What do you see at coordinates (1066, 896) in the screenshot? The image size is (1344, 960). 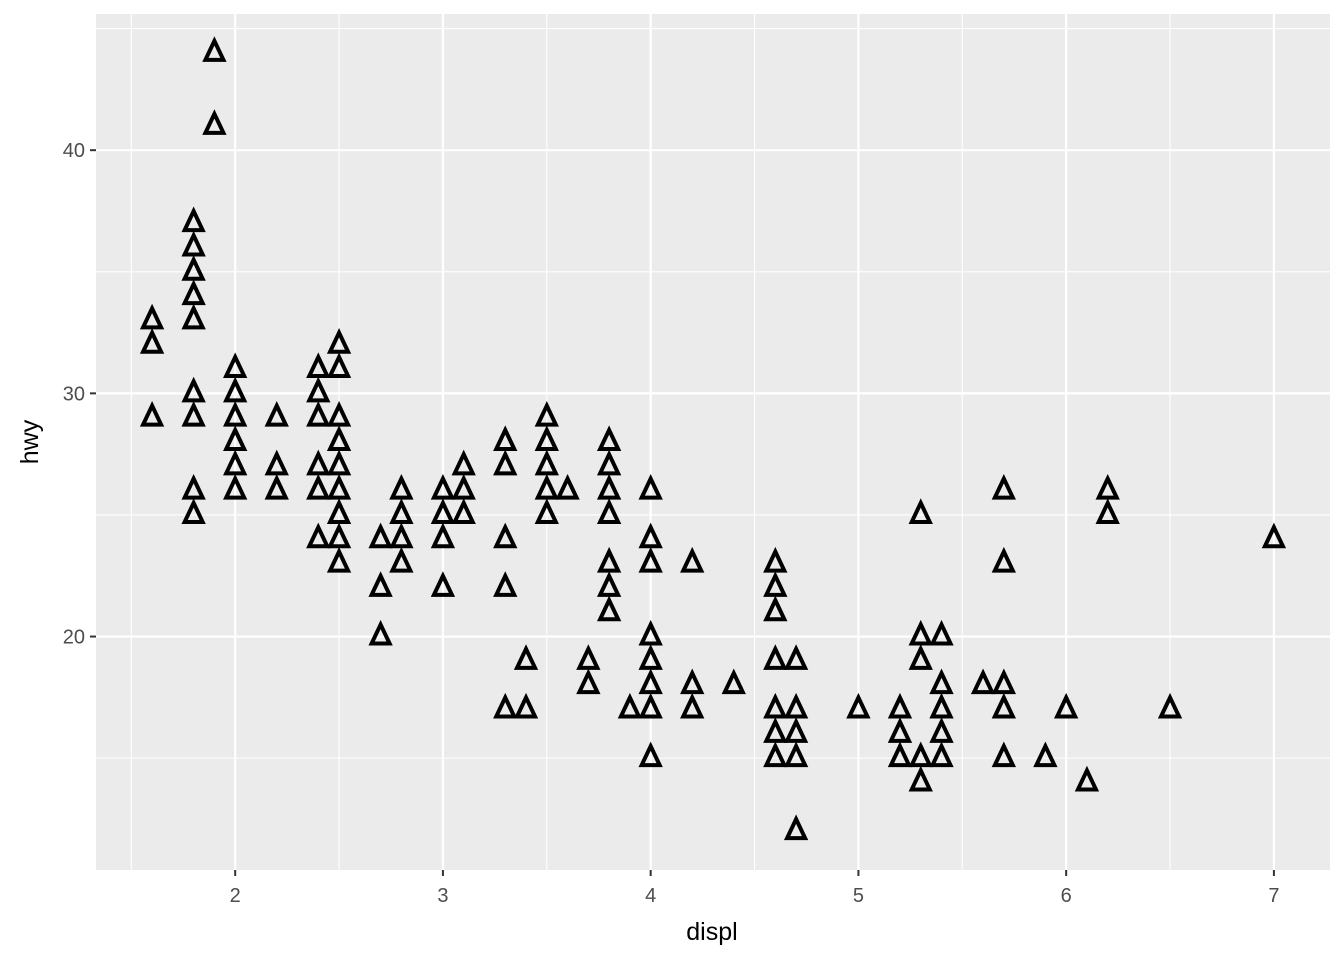 I see `x-tick-label: 6` at bounding box center [1066, 896].